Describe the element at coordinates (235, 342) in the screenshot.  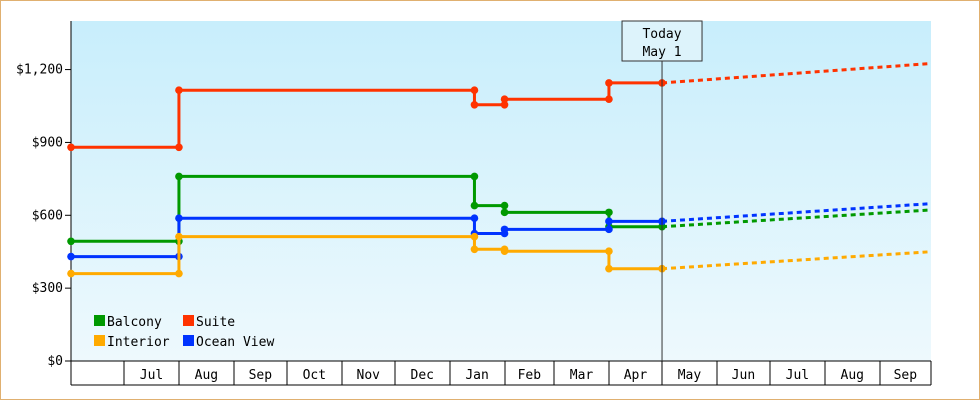
I see `legend-label: Ocean View` at that location.